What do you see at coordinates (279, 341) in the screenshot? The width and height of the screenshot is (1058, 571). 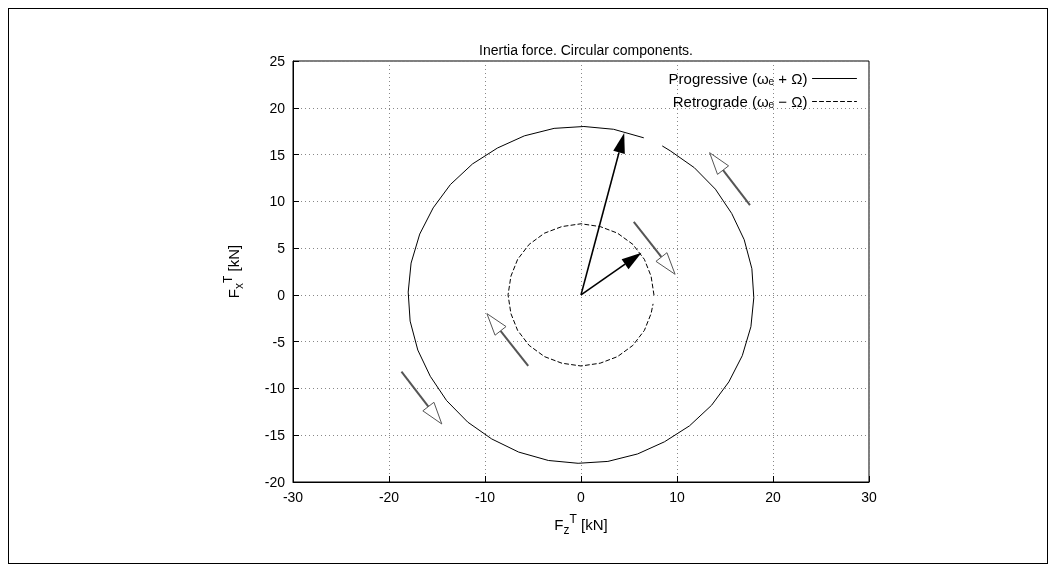 I see `y-tick-label: -5` at bounding box center [279, 341].